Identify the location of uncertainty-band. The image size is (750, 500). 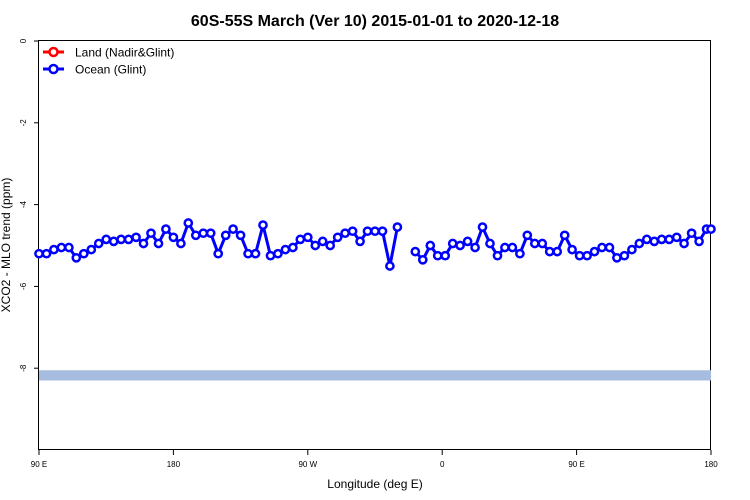
(375, 375).